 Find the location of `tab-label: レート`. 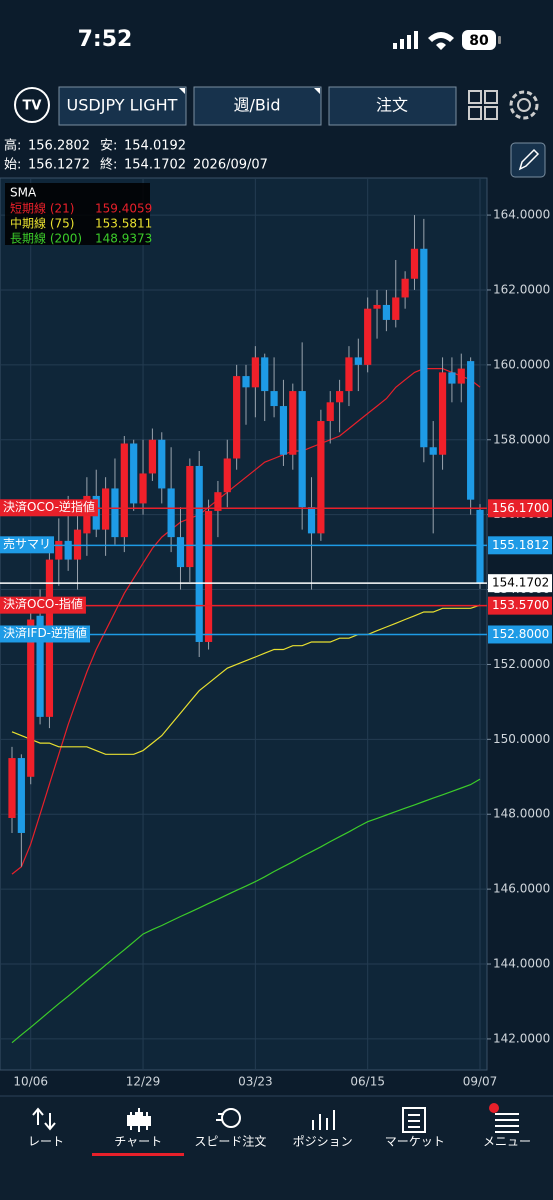

tab-label: レート is located at coordinates (46, 1142).